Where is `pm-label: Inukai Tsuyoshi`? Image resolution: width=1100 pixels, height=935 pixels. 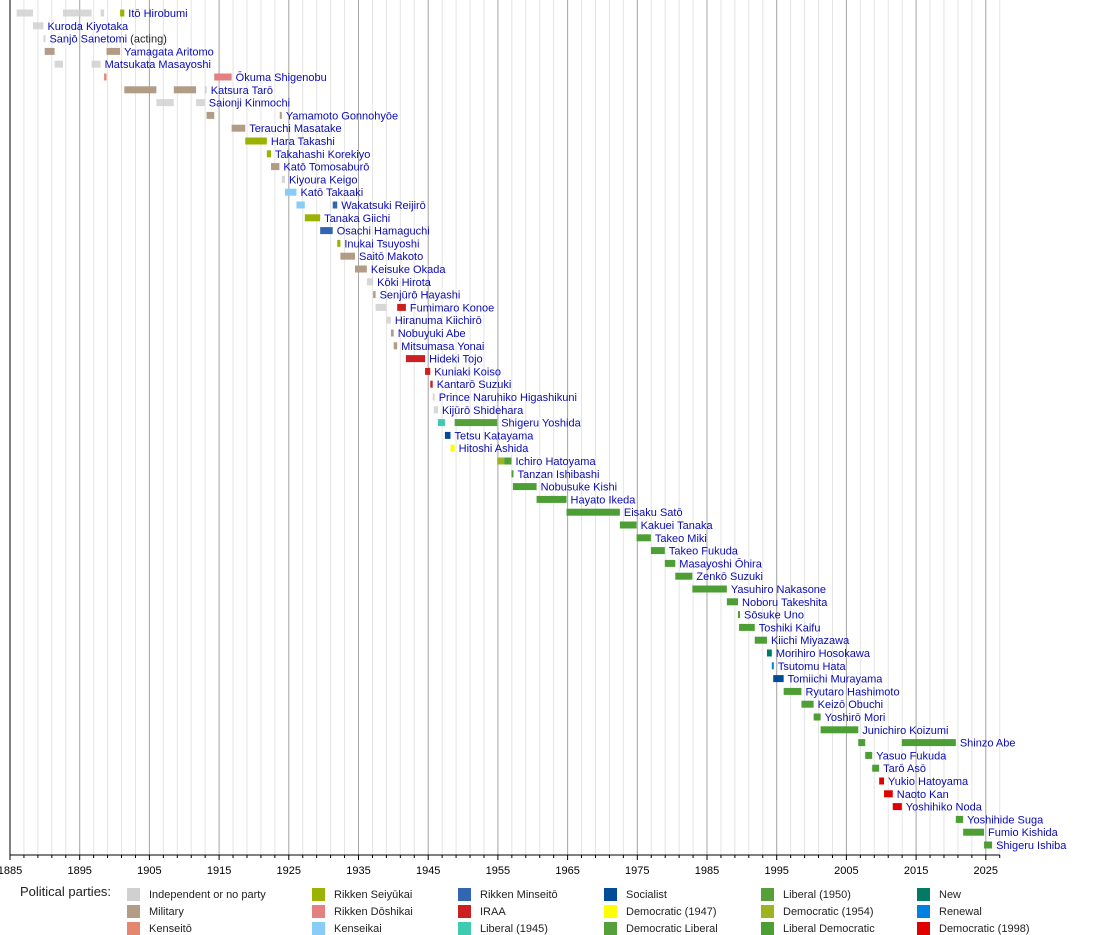 pm-label: Inukai Tsuyoshi is located at coordinates (381, 244).